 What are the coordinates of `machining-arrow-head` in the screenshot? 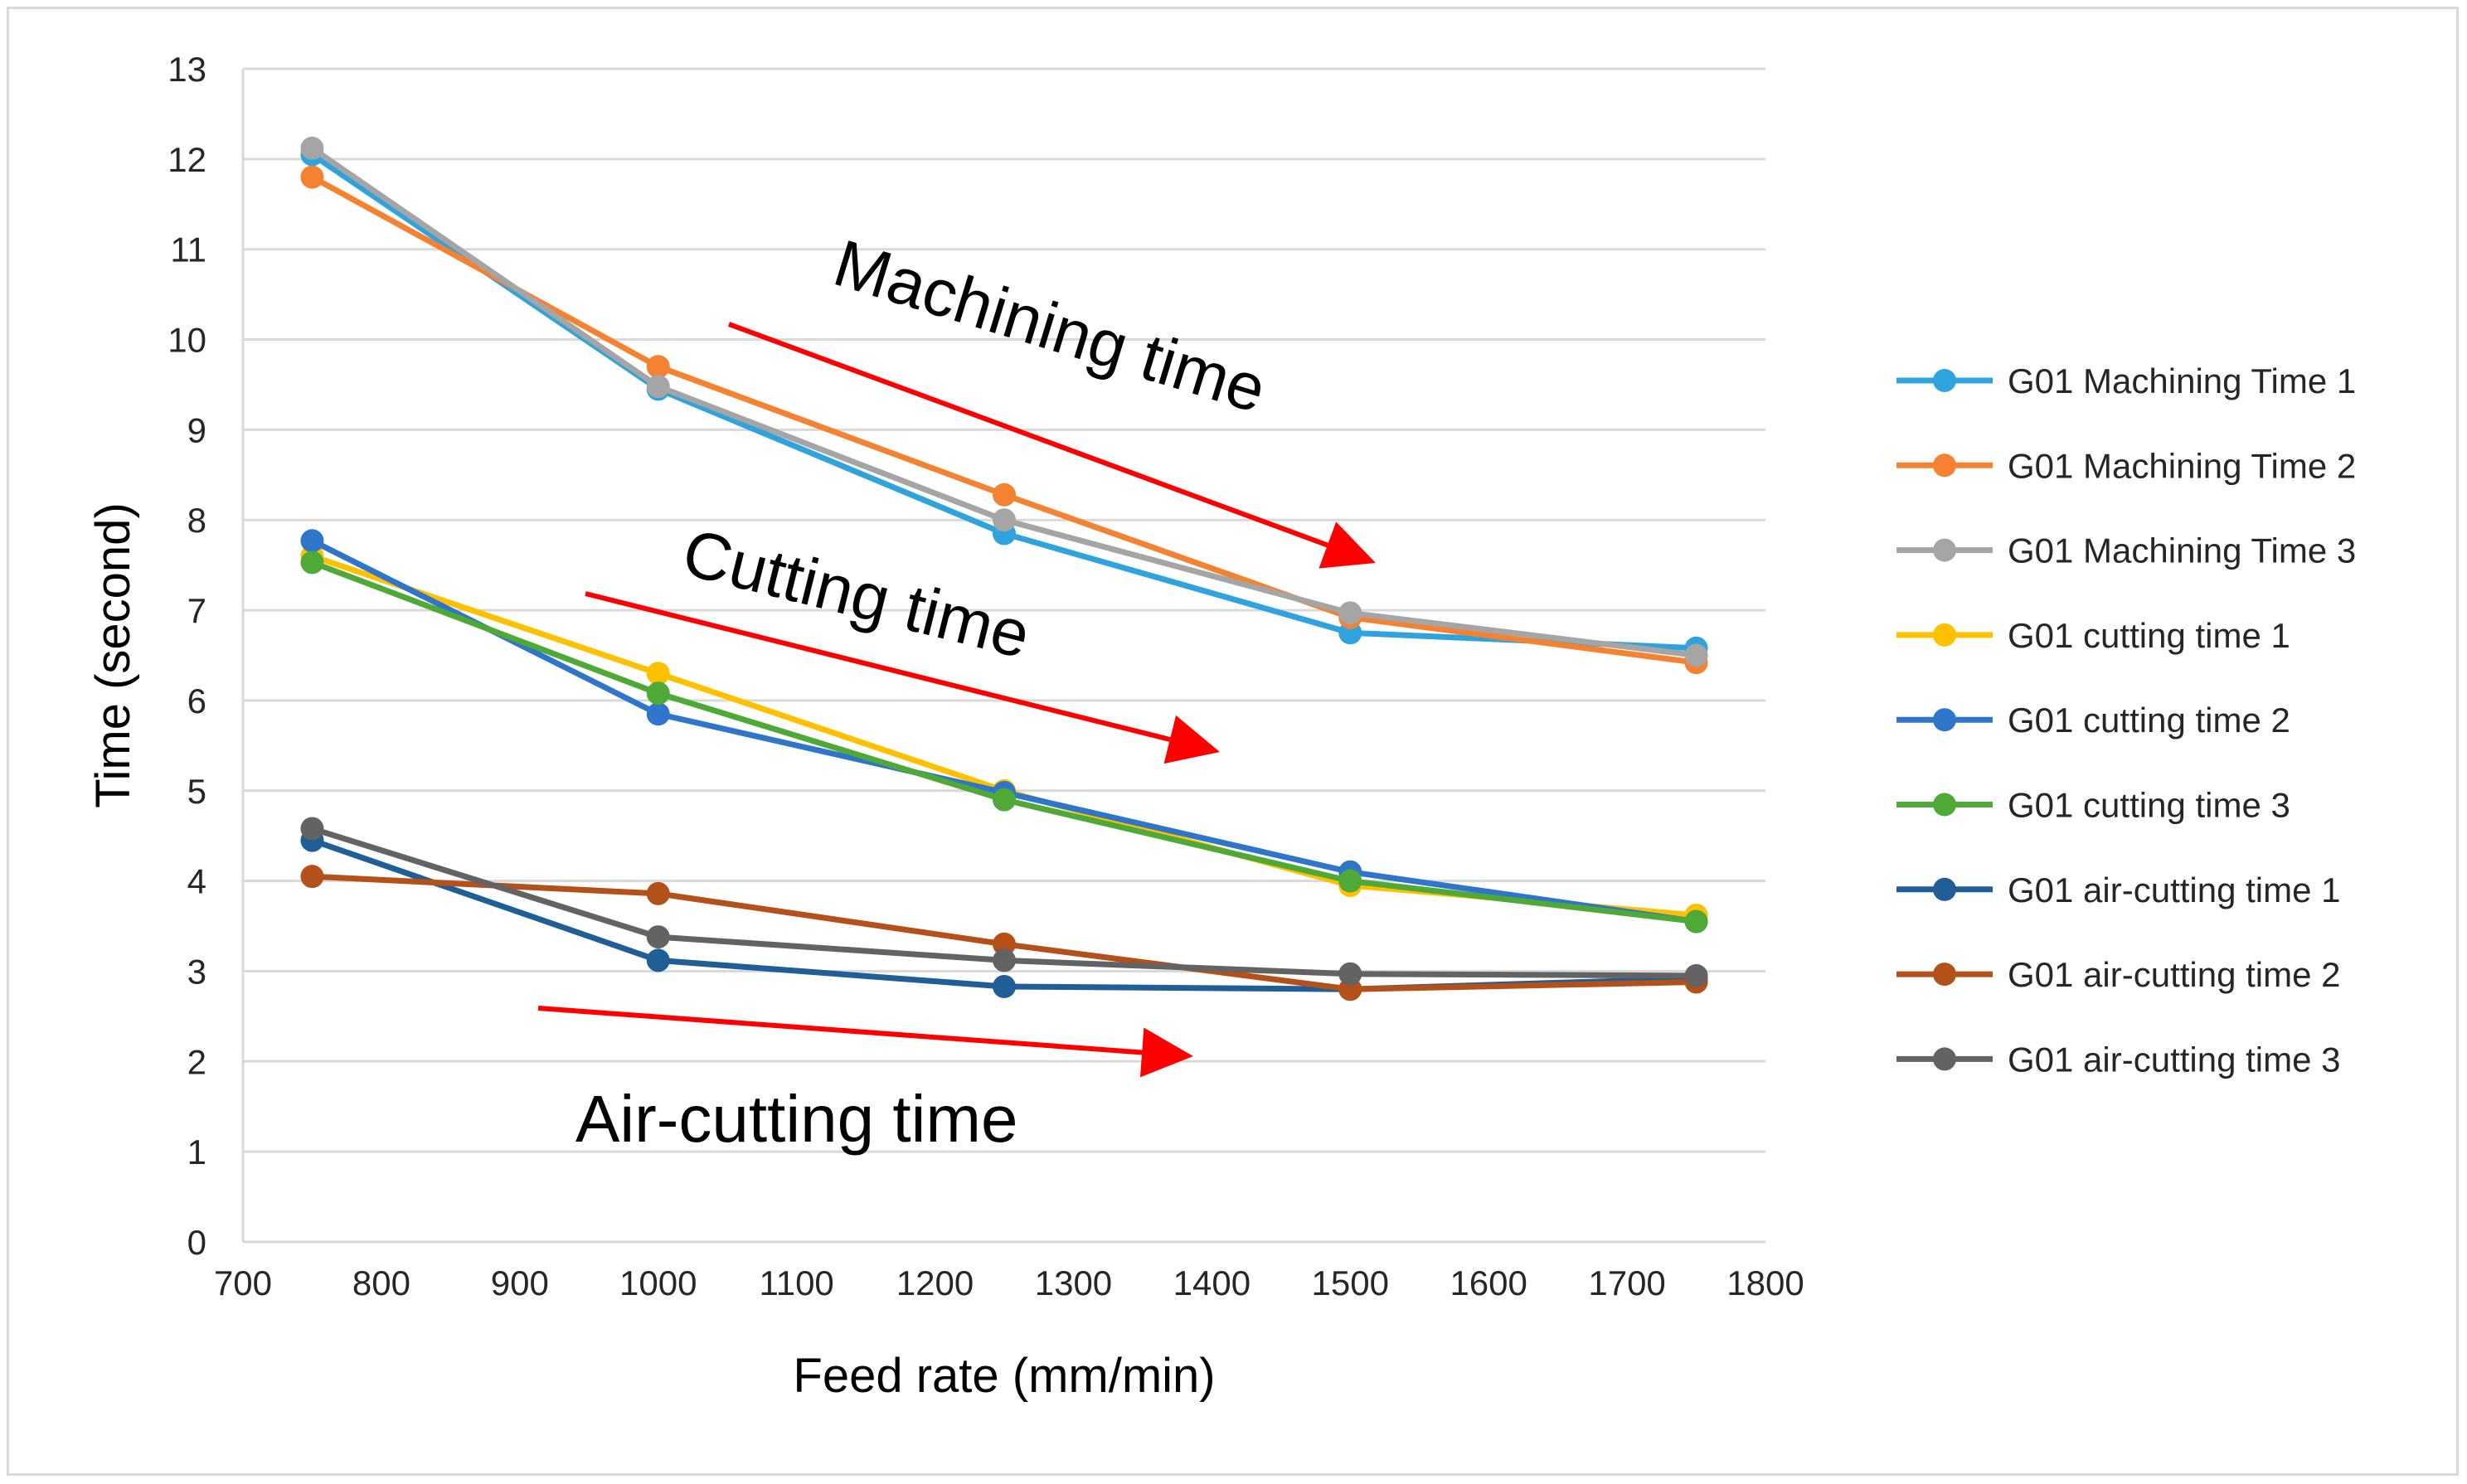 It's located at (1347, 545).